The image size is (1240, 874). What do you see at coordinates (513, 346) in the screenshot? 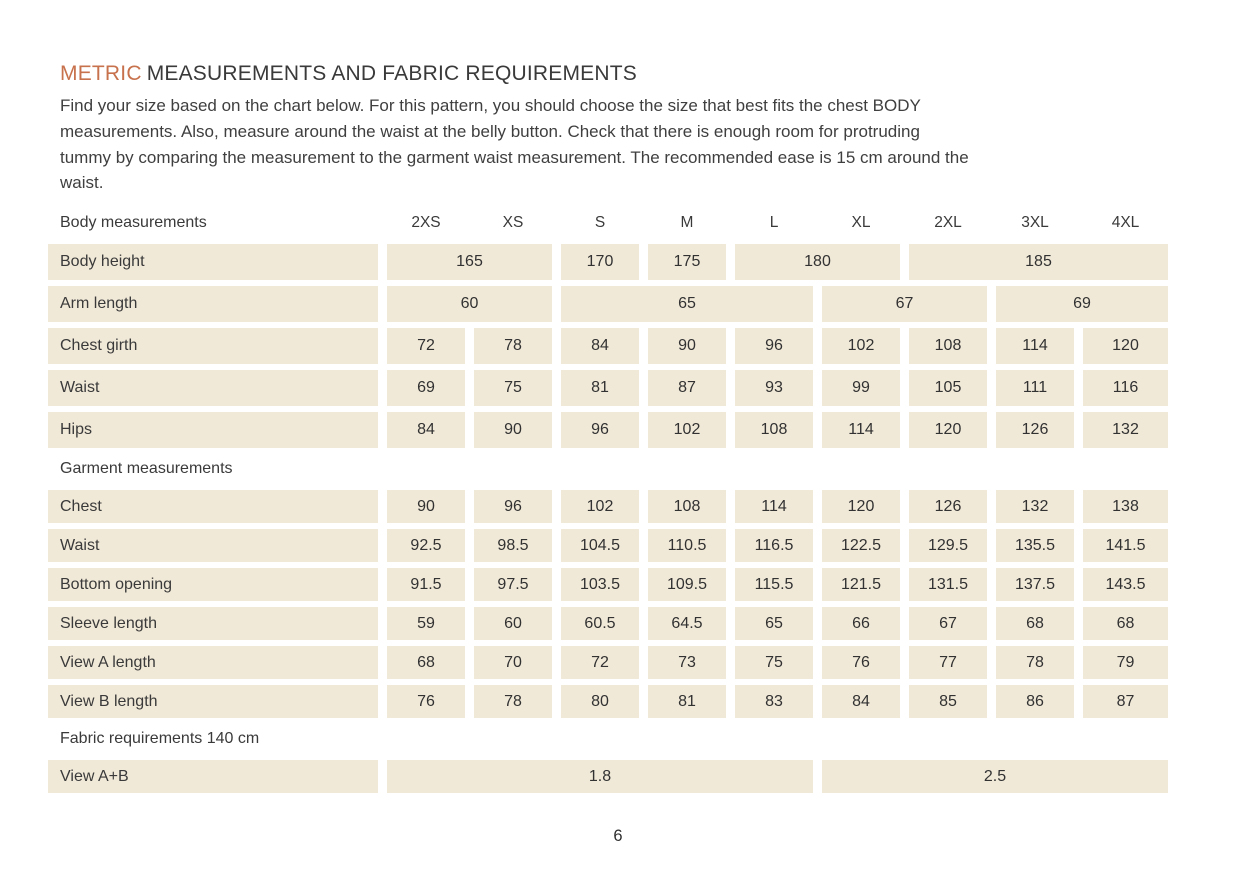
I see `measurement-cell: 78` at bounding box center [513, 346].